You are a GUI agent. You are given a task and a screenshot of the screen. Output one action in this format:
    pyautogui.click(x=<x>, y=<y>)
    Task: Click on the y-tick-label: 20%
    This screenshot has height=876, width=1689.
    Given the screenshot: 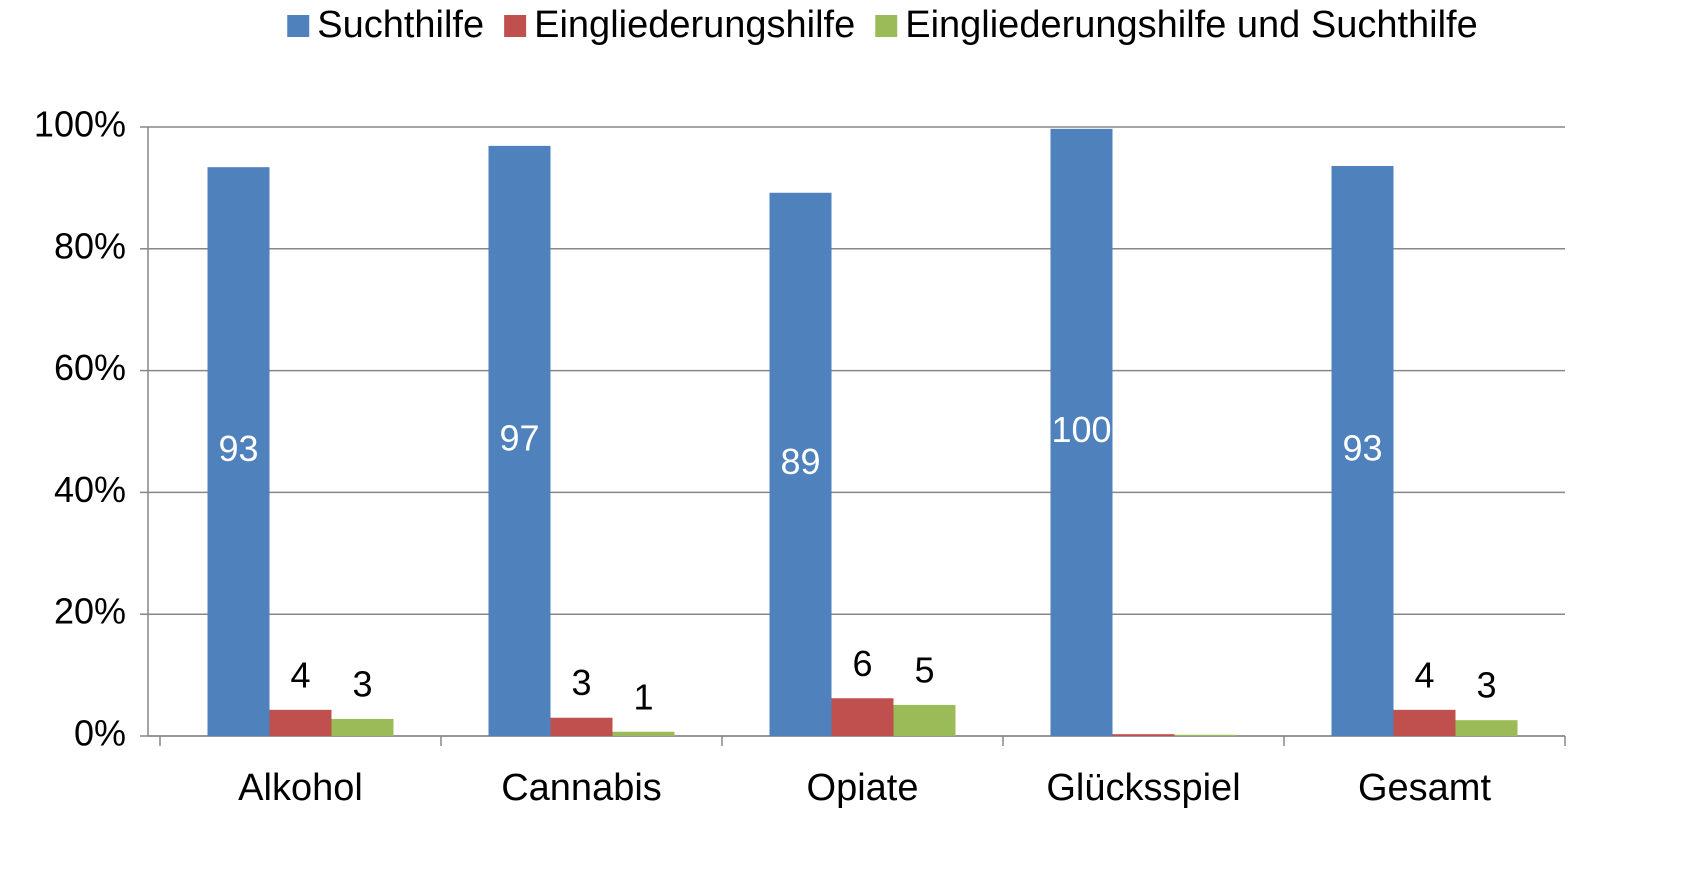 What is the action you would take?
    pyautogui.click(x=90, y=611)
    